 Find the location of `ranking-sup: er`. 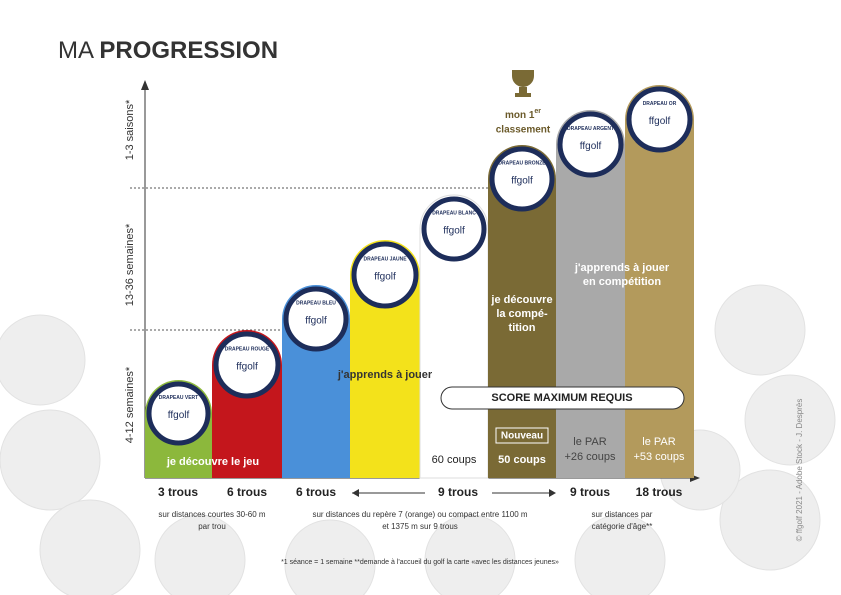

ranking-sup: er is located at coordinates (537, 111).